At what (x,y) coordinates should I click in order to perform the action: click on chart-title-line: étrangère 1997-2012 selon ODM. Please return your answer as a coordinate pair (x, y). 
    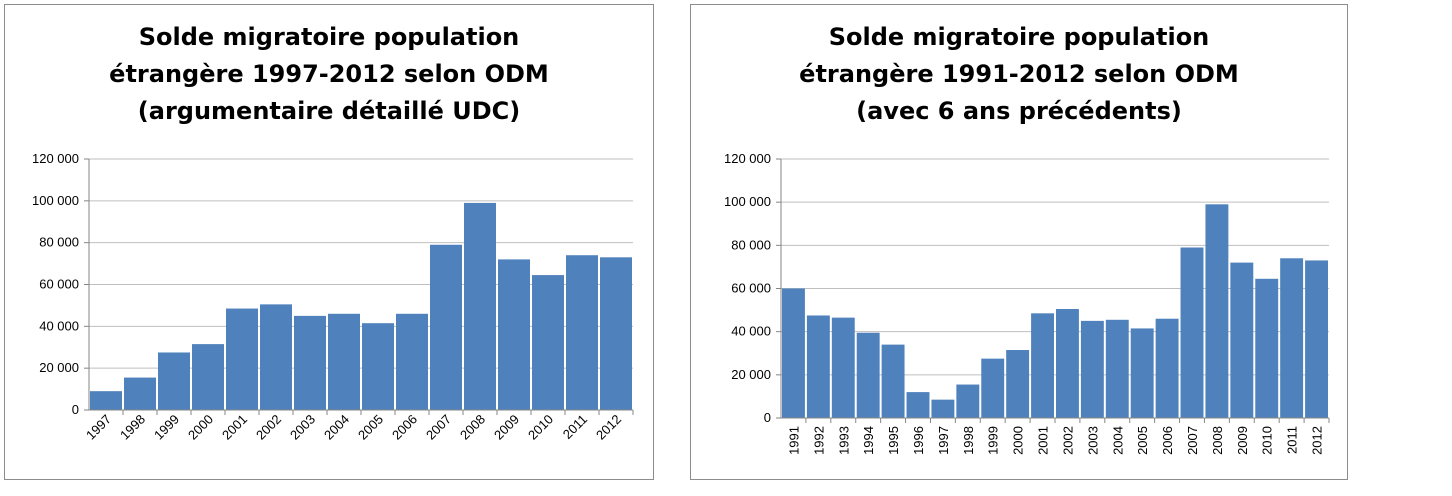
    Looking at the image, I should click on (329, 74).